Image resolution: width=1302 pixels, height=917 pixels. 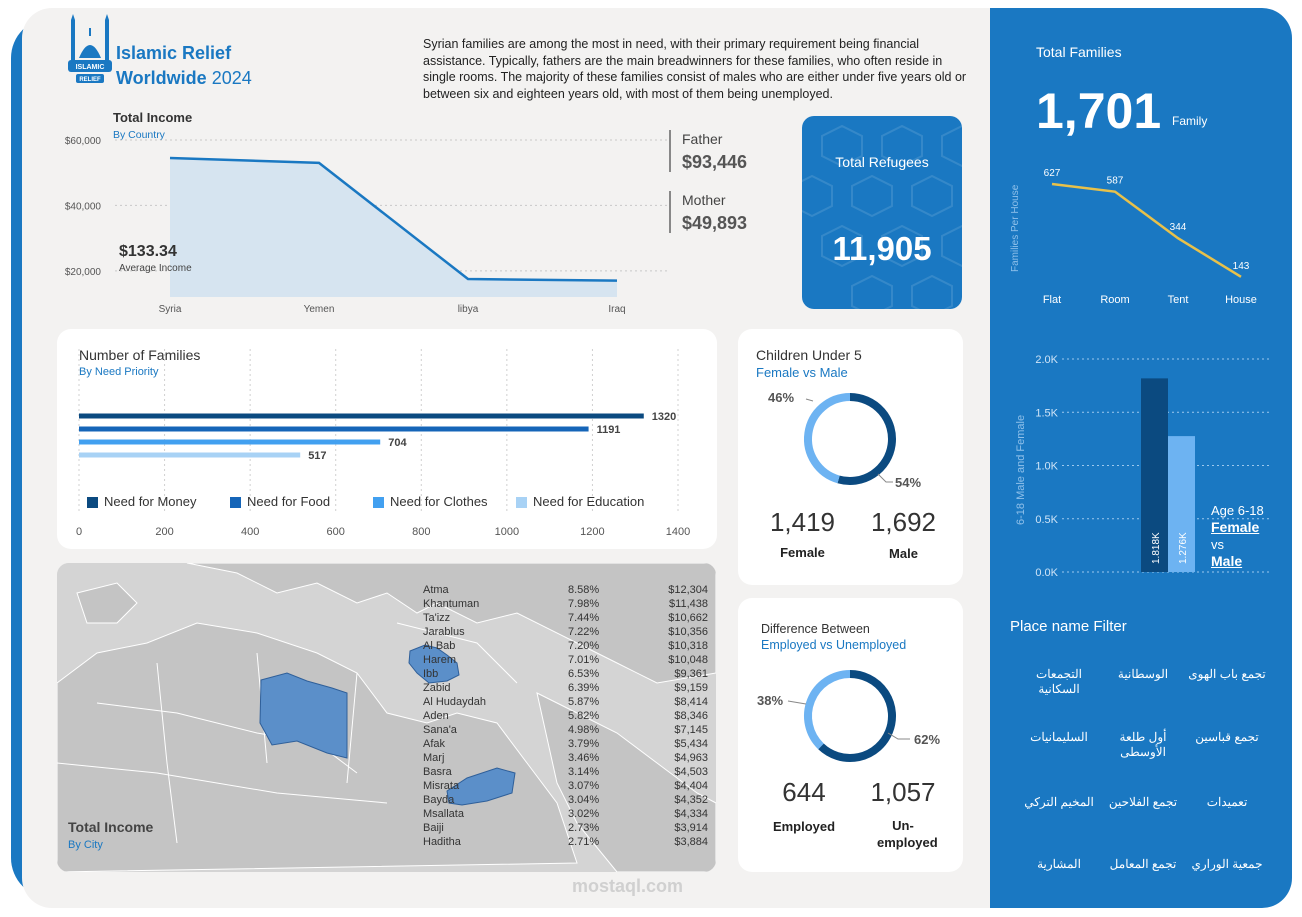 What do you see at coordinates (565, 590) in the screenshot?
I see `table-row: Atma 8.58% $12,304` at bounding box center [565, 590].